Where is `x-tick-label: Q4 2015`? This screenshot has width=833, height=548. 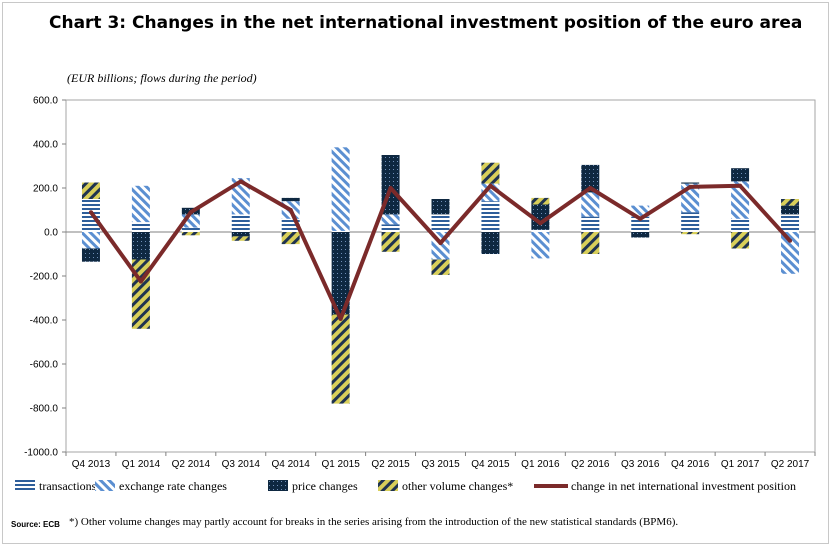 x-tick-label: Q4 2015 is located at coordinates (490, 464).